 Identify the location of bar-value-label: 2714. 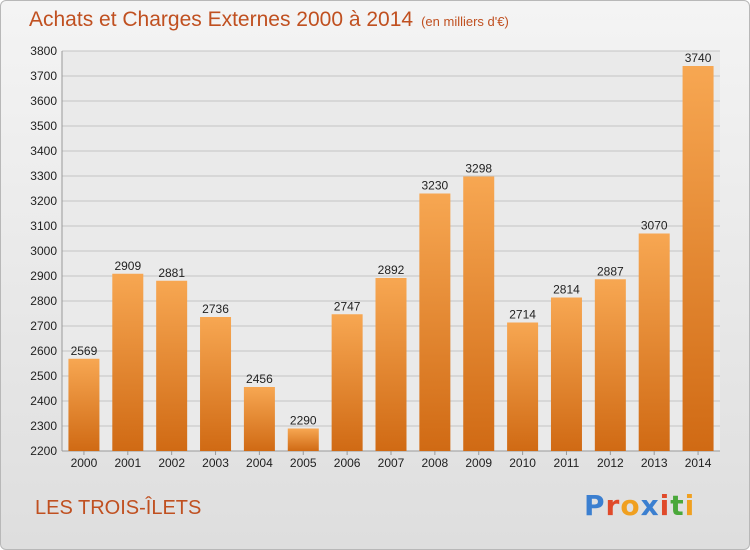
(522, 315).